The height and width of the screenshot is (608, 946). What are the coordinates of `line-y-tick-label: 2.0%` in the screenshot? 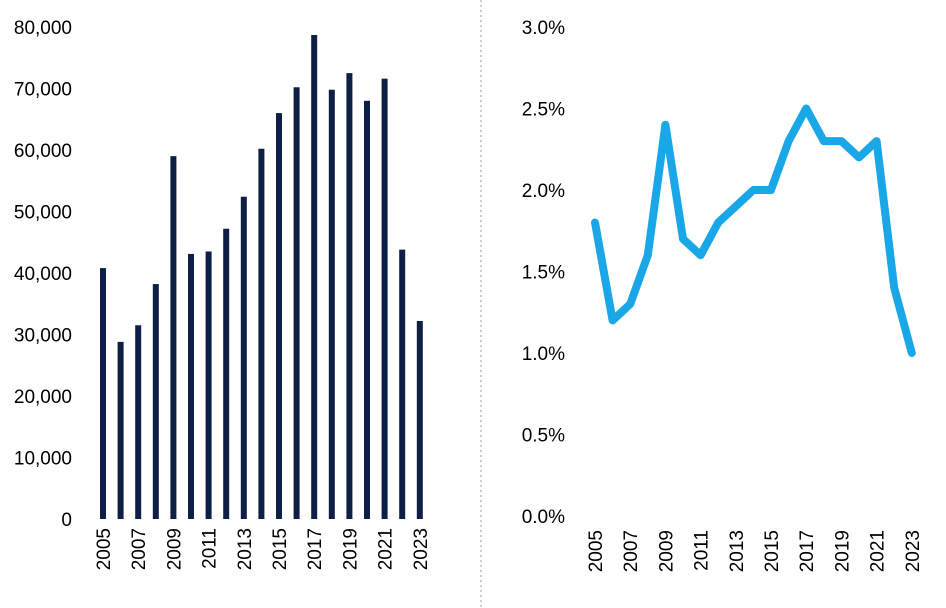 It's located at (543, 191).